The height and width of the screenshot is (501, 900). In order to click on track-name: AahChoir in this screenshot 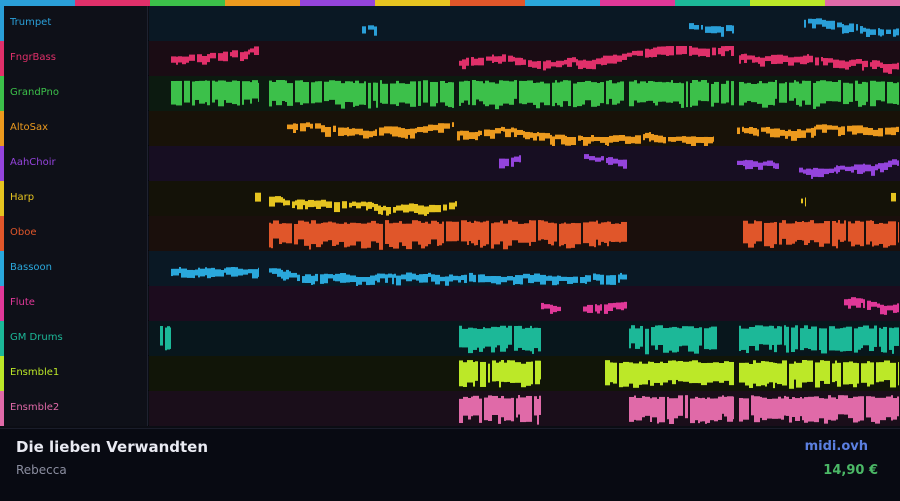, I will do `click(33, 162)`.